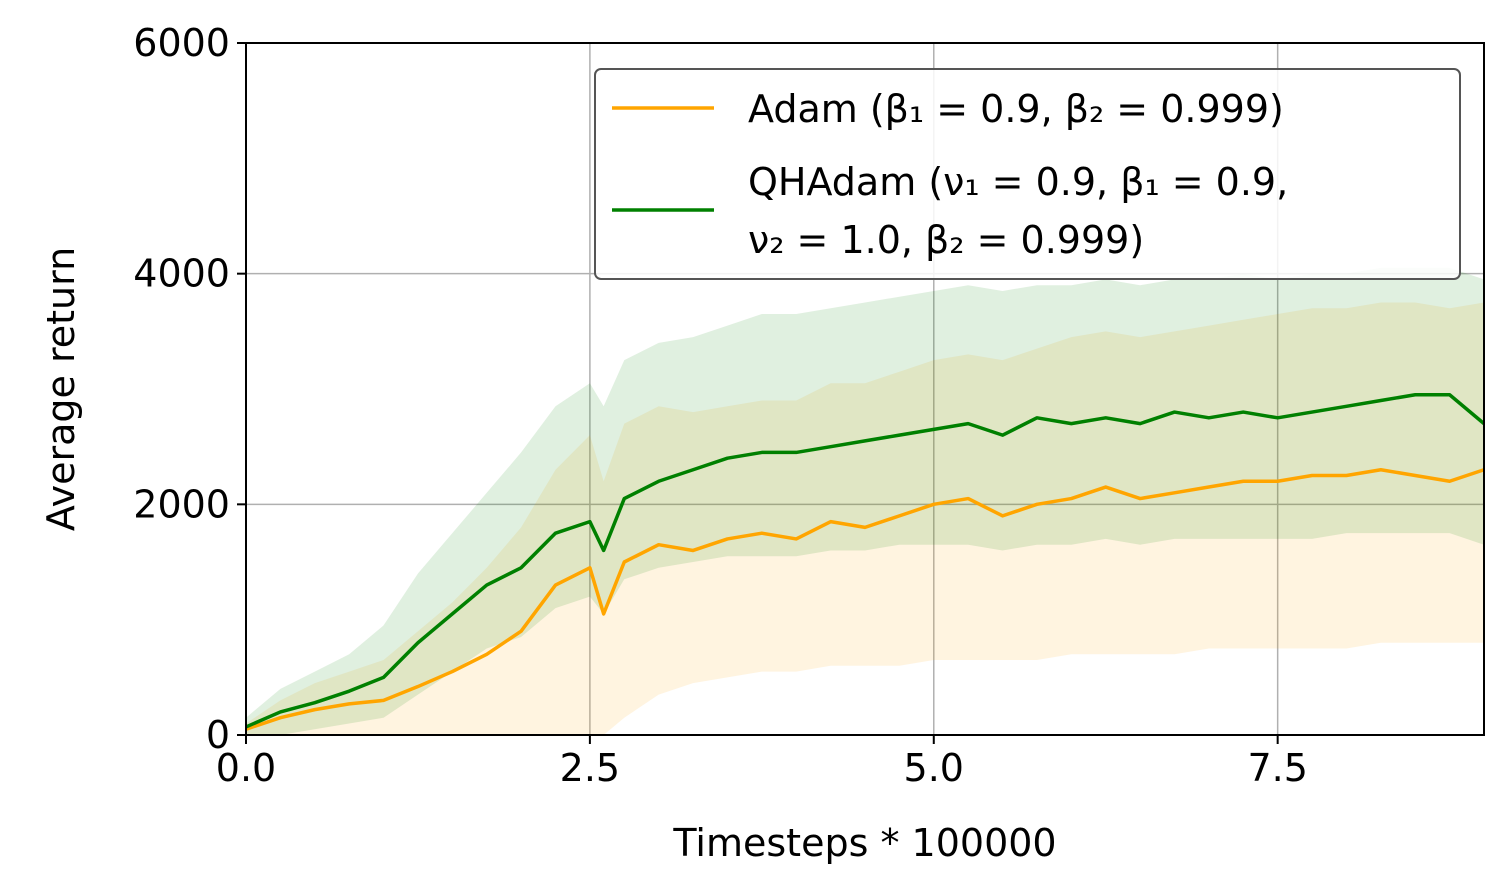 The height and width of the screenshot is (875, 1500). Describe the element at coordinates (246, 768) in the screenshot. I see `x-tick-label: 0.0` at that location.